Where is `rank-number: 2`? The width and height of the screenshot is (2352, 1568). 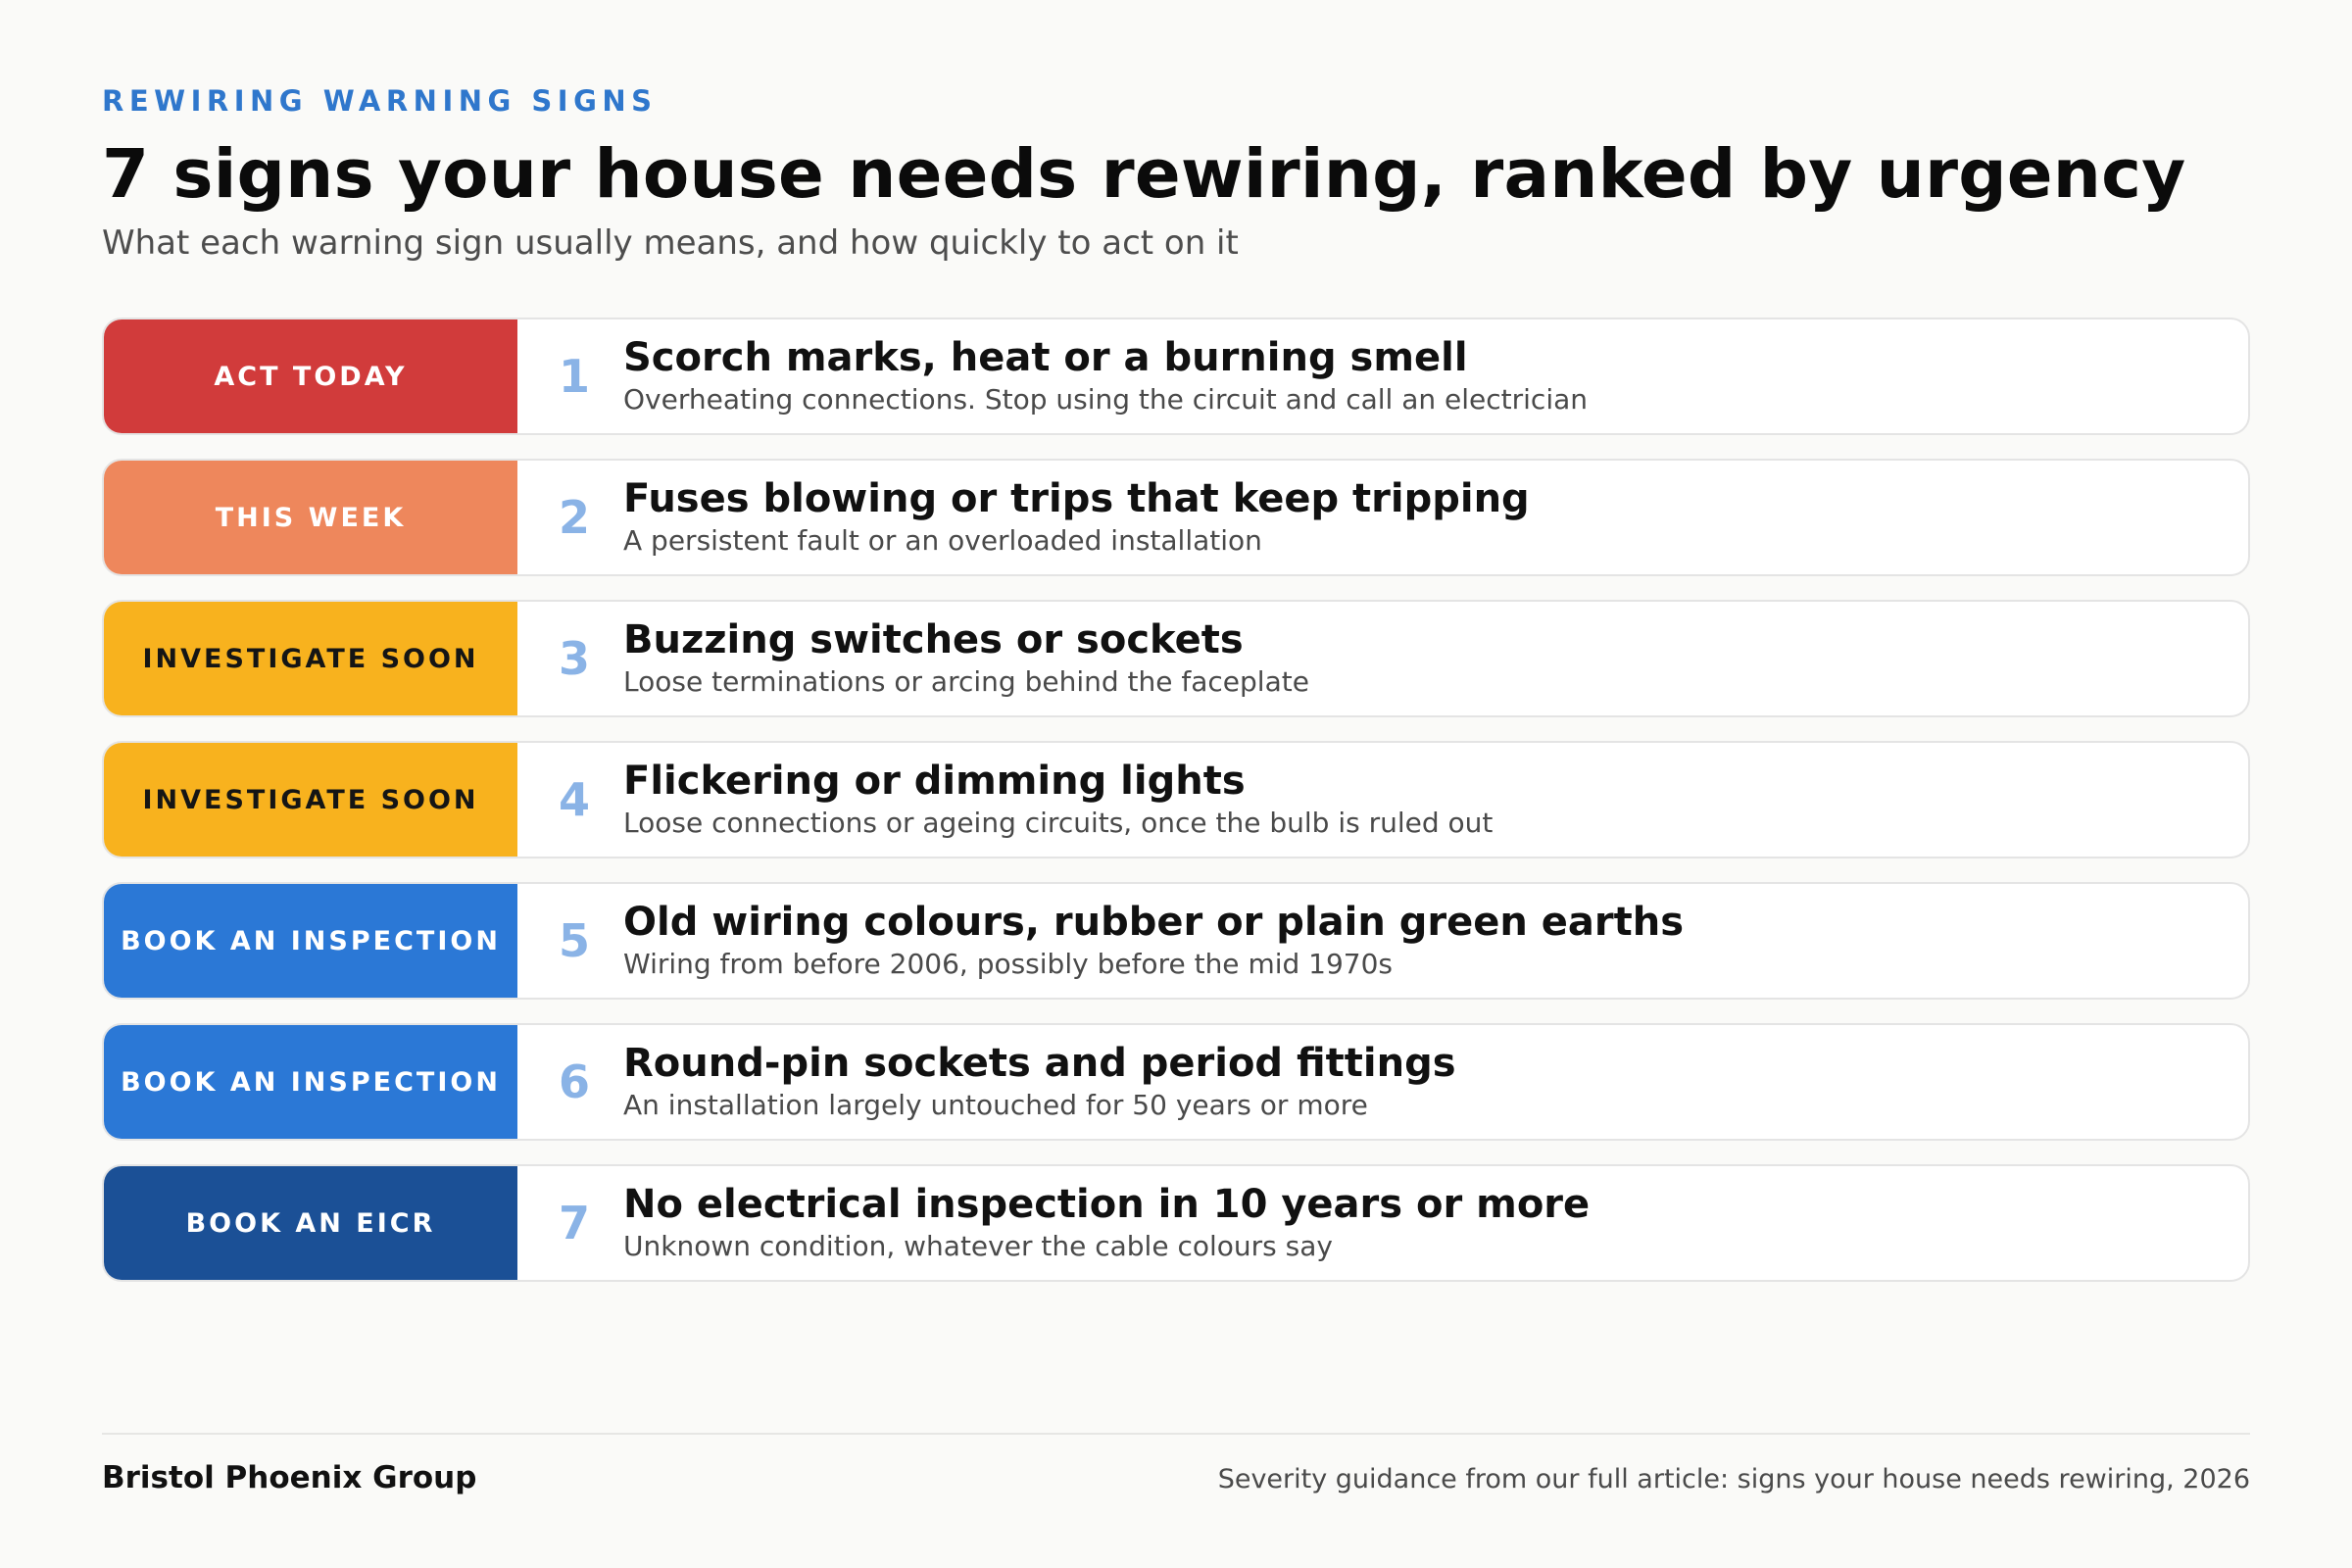 rank-number: 2 is located at coordinates (574, 517).